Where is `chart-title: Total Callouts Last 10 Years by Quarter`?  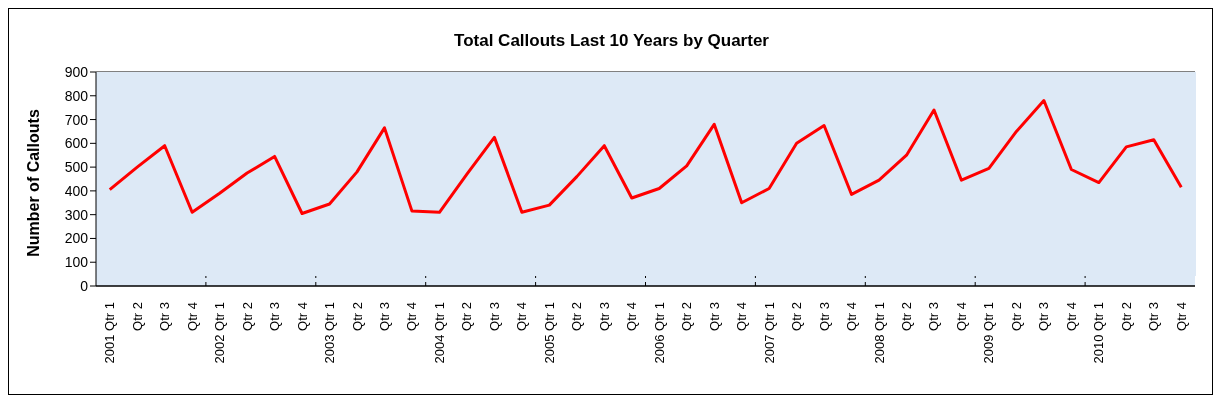 chart-title: Total Callouts Last 10 Years by Quarter is located at coordinates (611, 41).